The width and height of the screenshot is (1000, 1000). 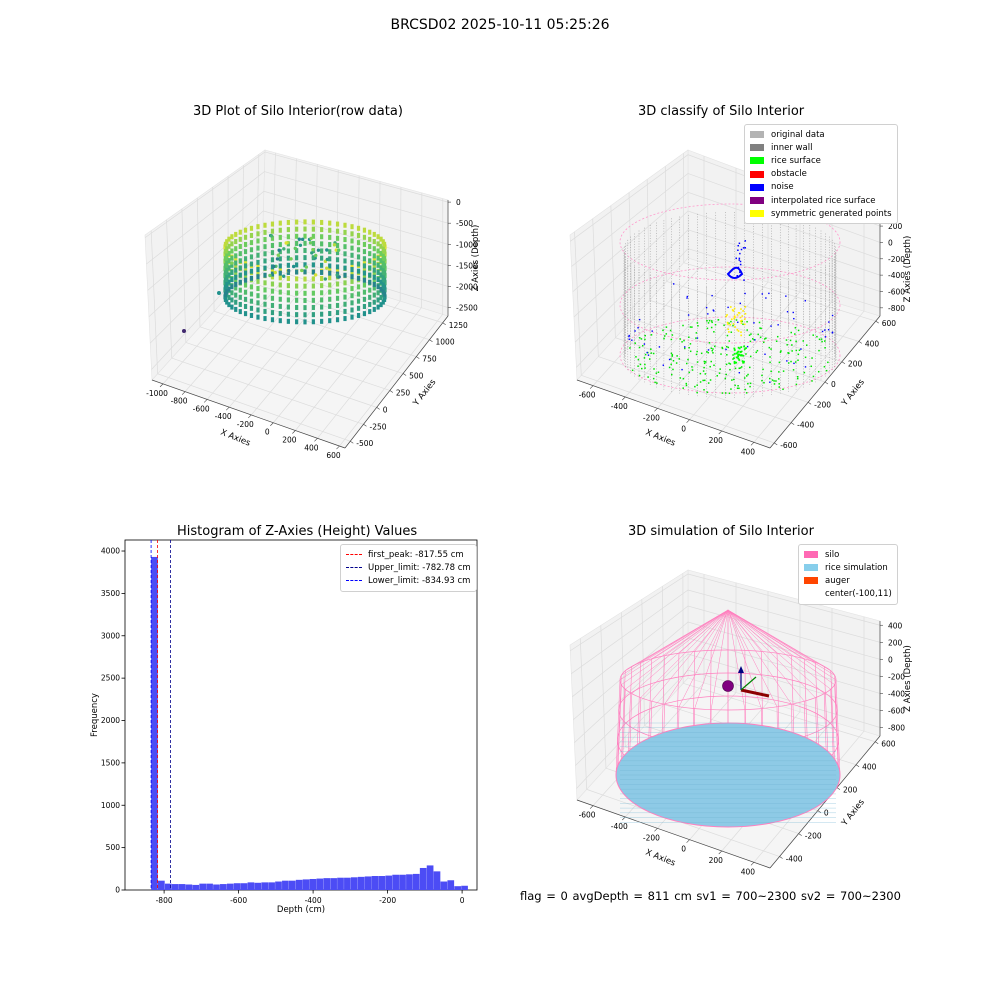 I want to click on panel1-x-tick-label: 0, so click(x=267, y=432).